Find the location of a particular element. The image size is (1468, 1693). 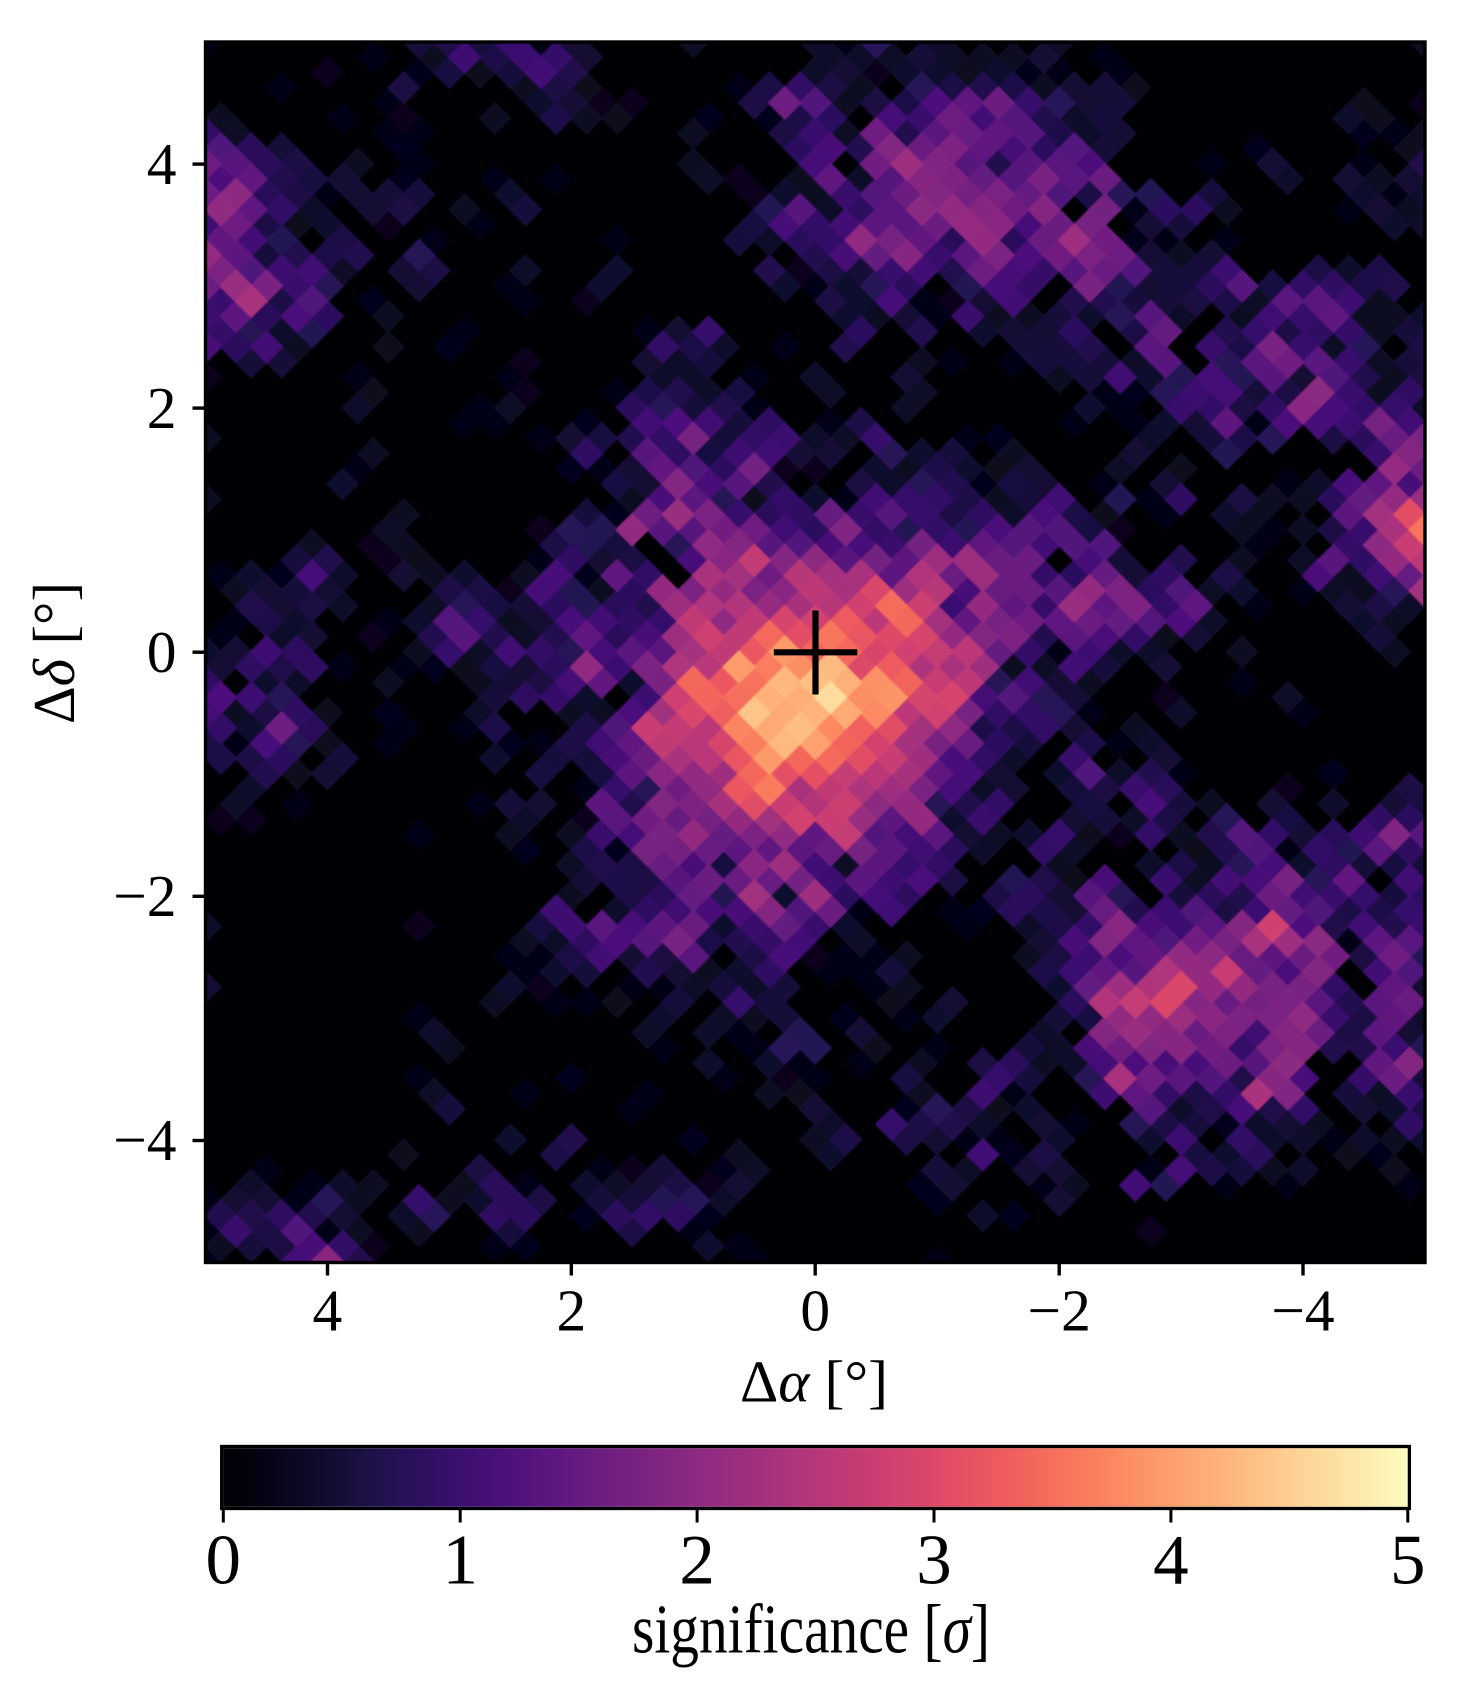

svg-text: Δα [°] is located at coordinates (814, 1382).